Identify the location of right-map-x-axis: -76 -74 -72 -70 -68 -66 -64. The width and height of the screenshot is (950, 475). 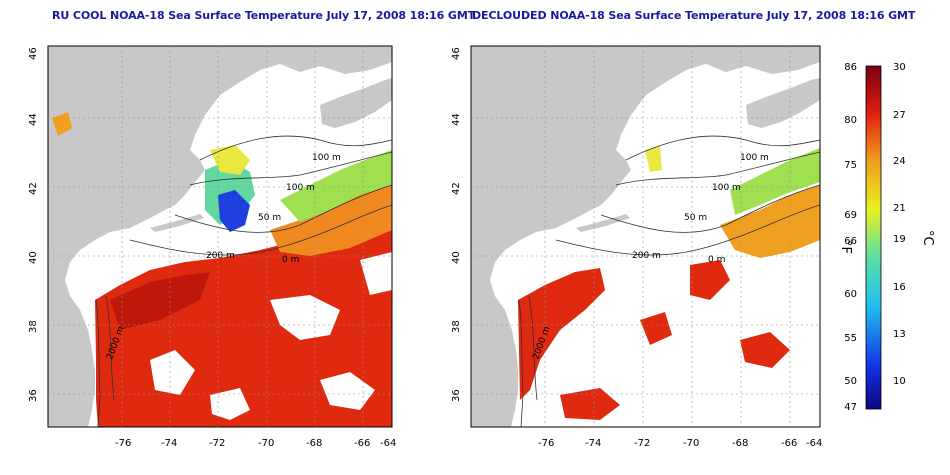
(680, 443).